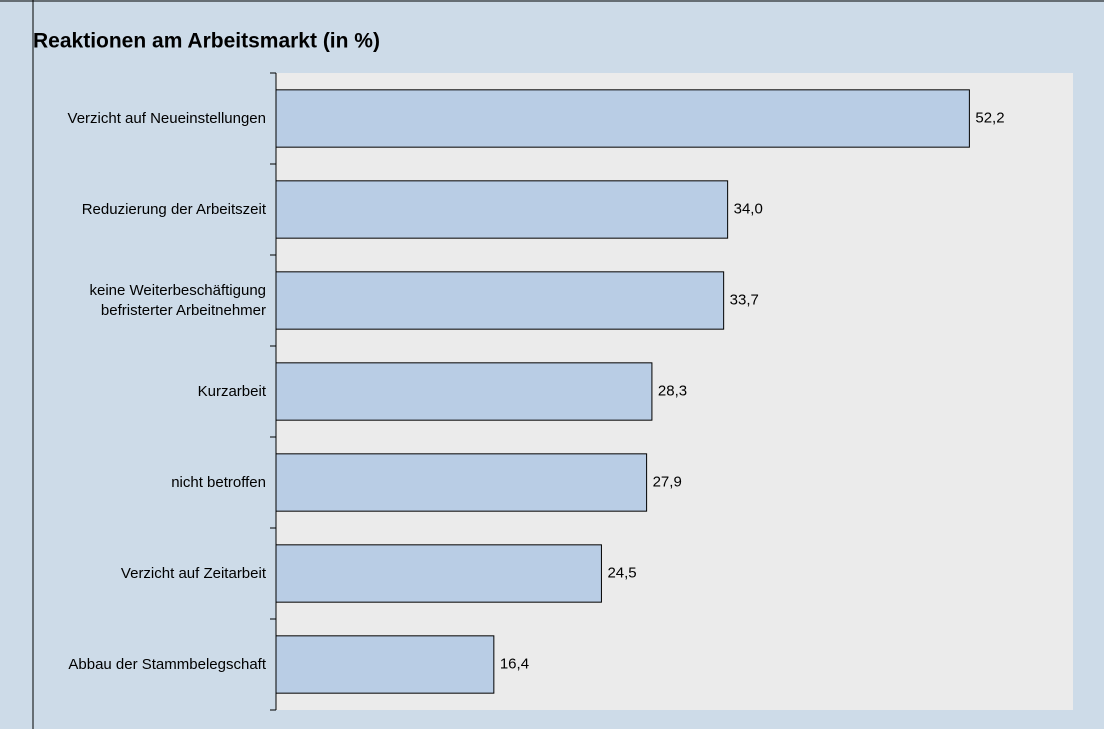 The width and height of the screenshot is (1104, 729). What do you see at coordinates (218, 482) in the screenshot?
I see `category-label: nicht betroffen` at bounding box center [218, 482].